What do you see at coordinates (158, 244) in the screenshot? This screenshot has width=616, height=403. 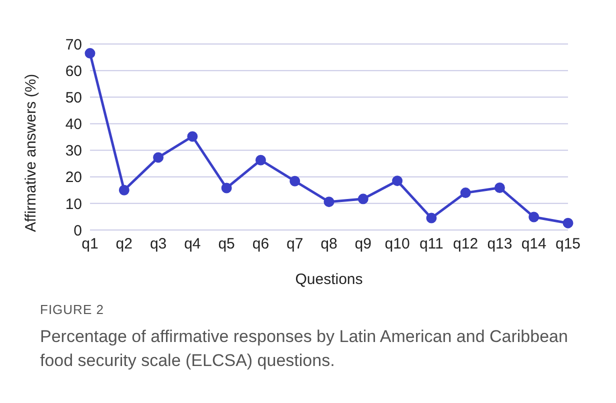 I see `x-tick-label: q3` at bounding box center [158, 244].